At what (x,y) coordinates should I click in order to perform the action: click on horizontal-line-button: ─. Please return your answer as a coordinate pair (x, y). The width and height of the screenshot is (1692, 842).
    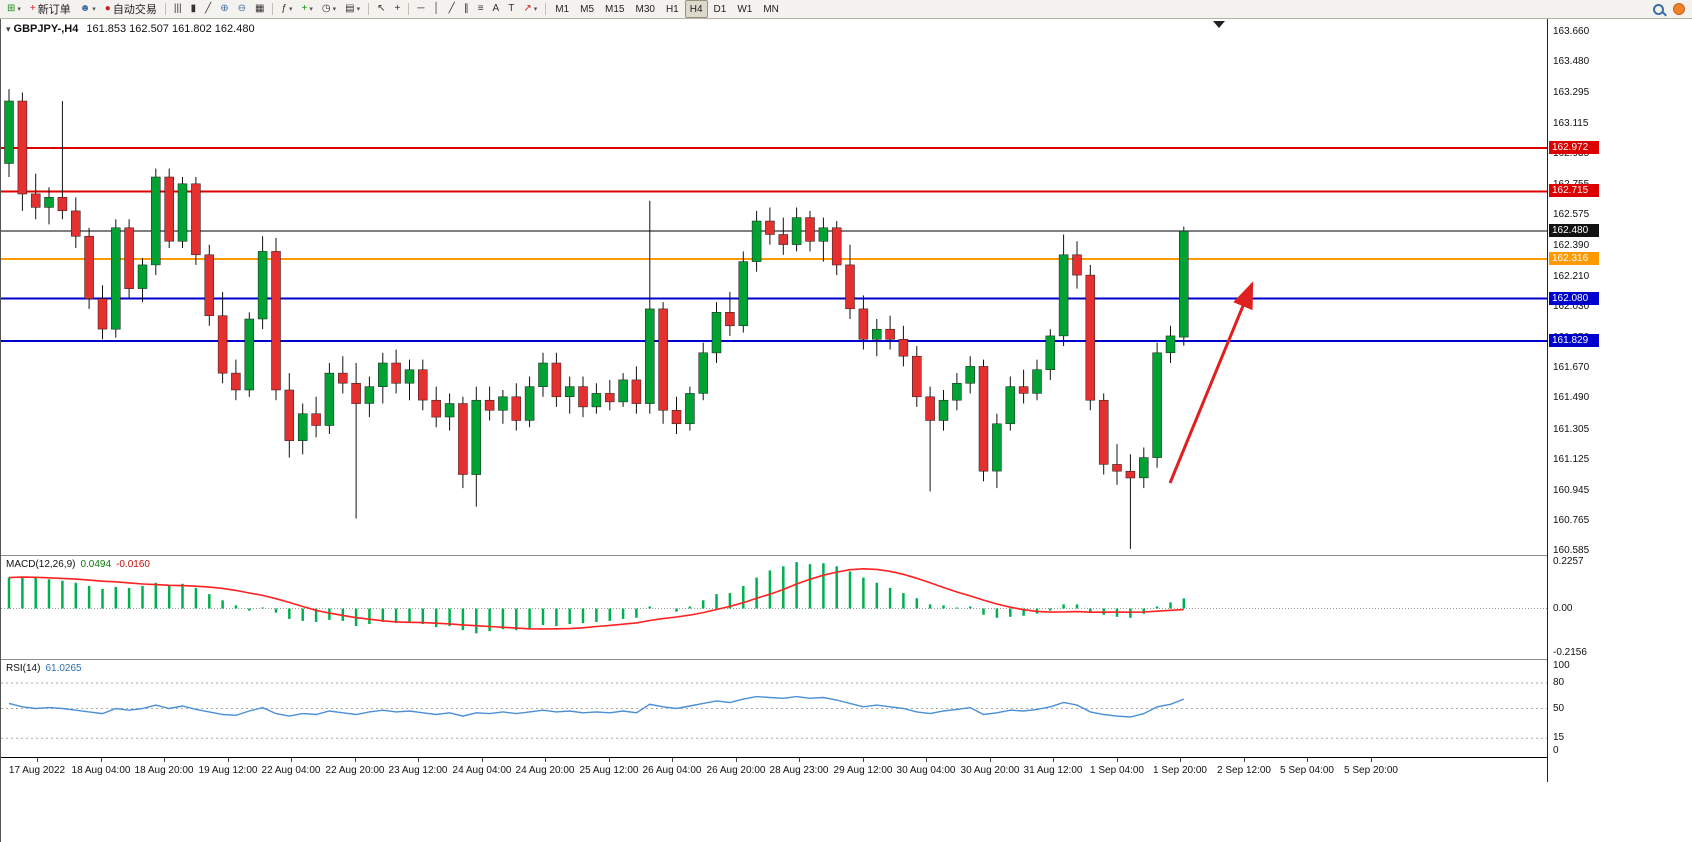
    Looking at the image, I should click on (420, 9).